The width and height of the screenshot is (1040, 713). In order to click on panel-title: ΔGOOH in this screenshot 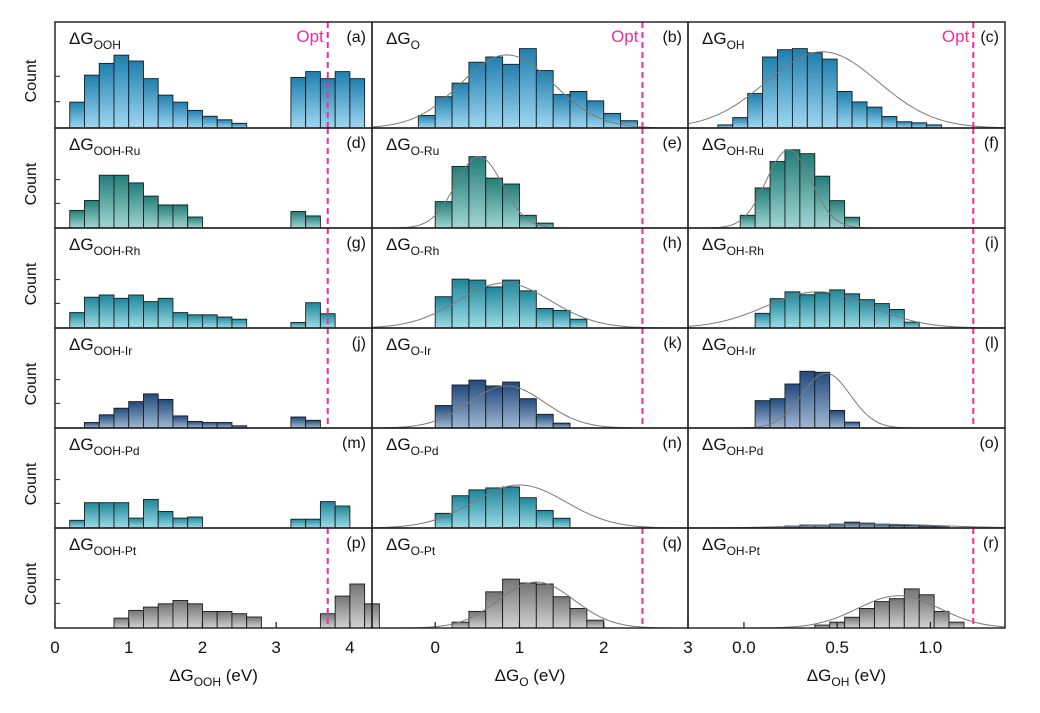, I will do `click(95, 40)`.